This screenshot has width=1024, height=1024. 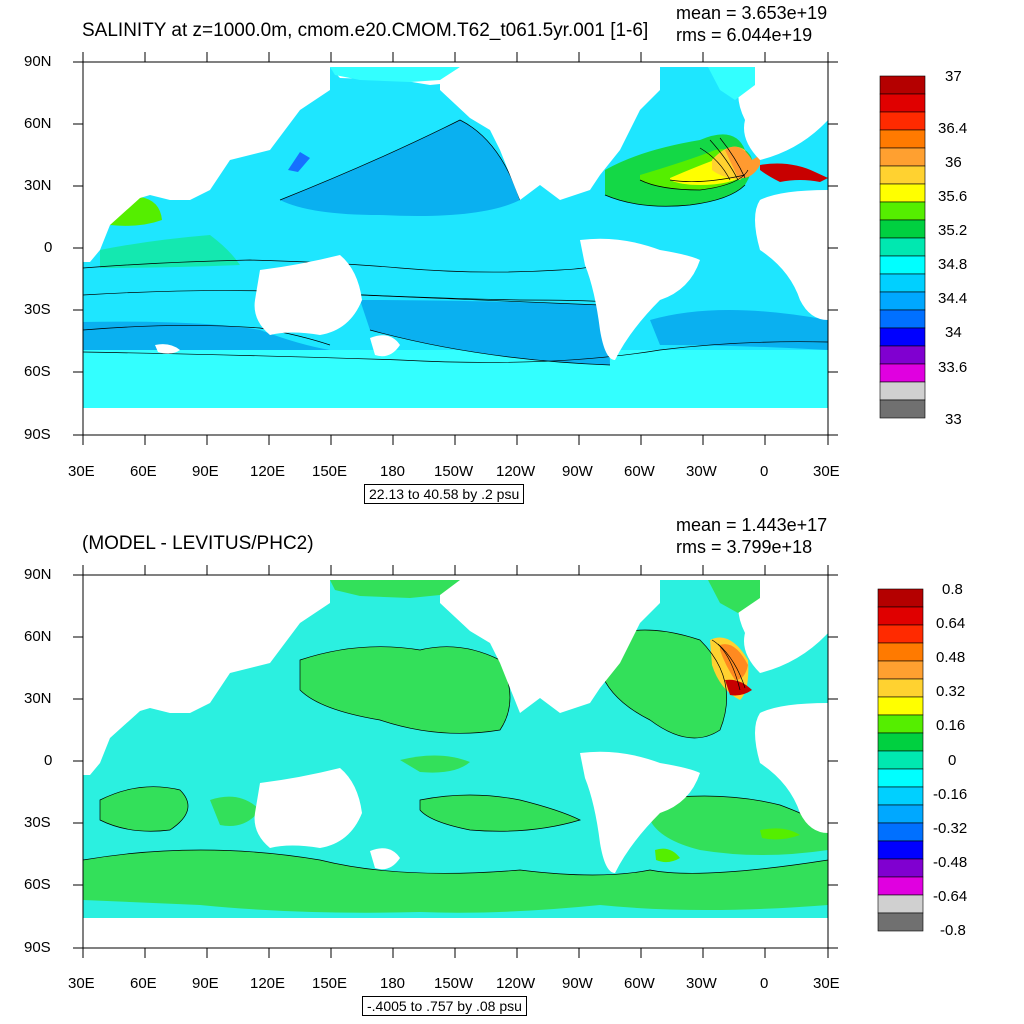 I want to click on top-lat-label: 90S, so click(x=37, y=434).